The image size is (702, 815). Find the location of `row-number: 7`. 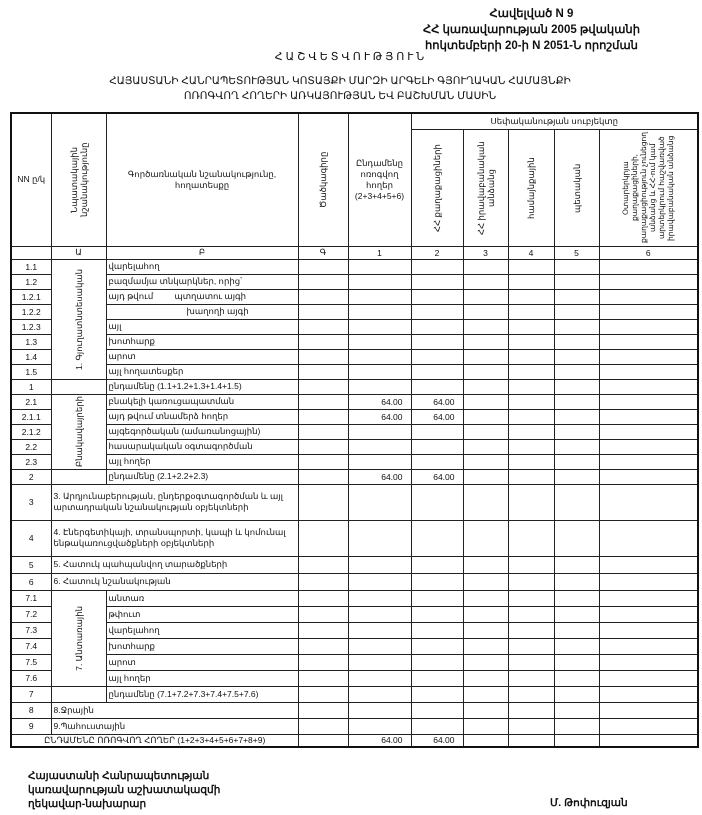

row-number: 7 is located at coordinates (31, 694).